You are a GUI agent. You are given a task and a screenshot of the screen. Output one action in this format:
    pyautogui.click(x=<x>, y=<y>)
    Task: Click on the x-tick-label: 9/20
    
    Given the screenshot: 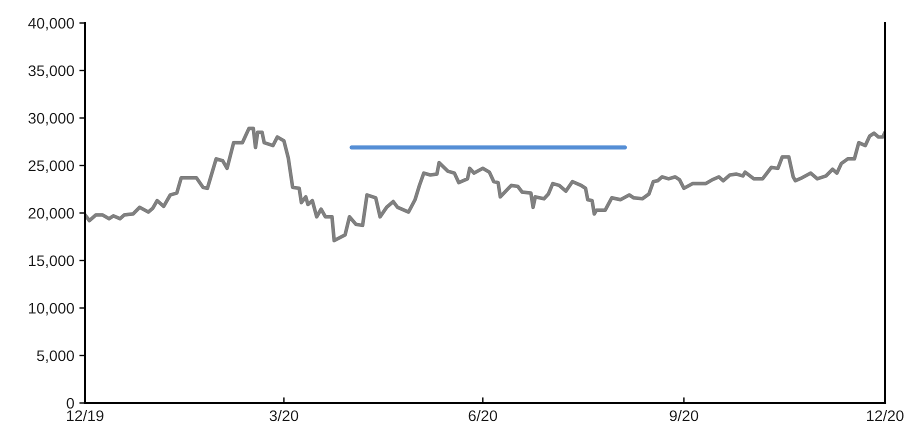 What is the action you would take?
    pyautogui.click(x=684, y=416)
    